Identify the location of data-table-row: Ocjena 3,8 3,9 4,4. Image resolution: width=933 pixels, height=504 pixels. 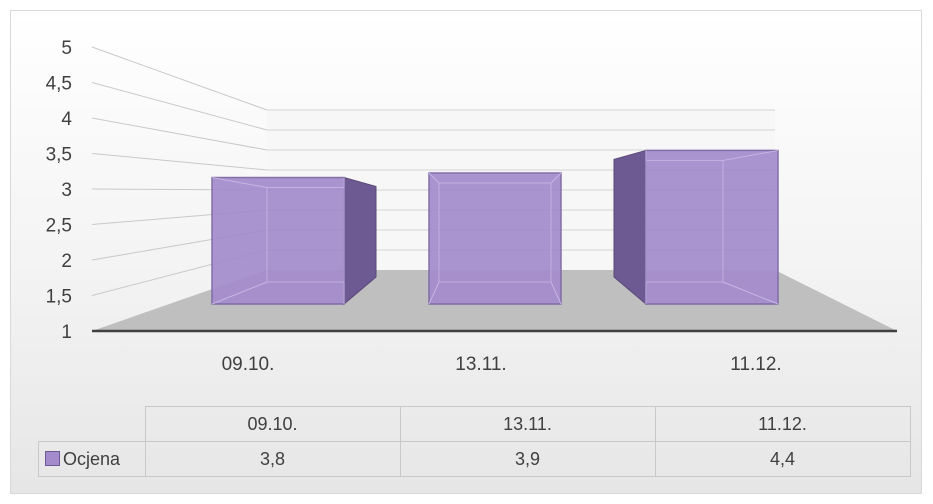
(474, 459).